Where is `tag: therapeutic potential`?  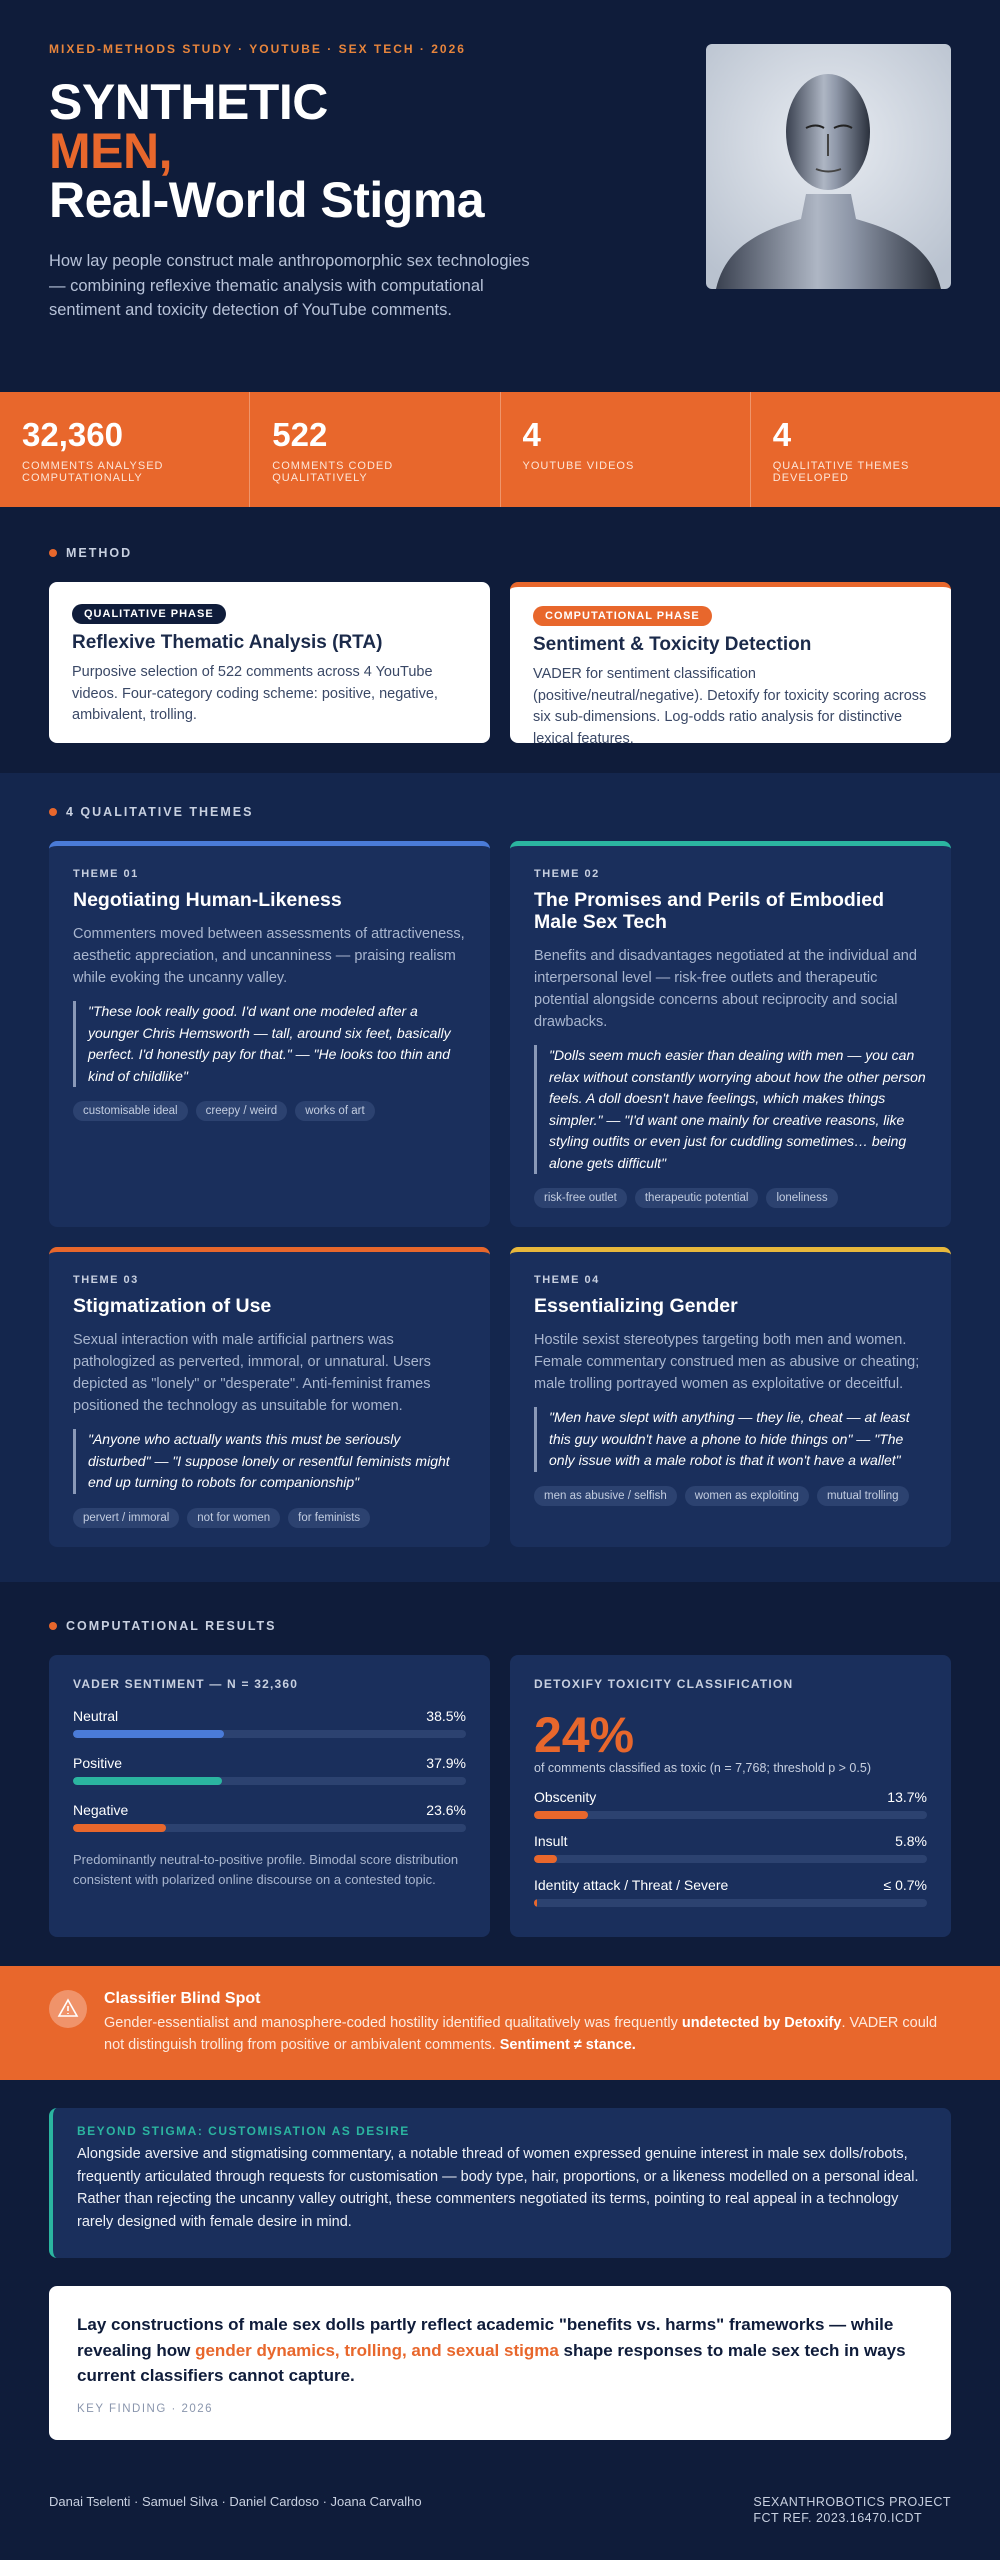 tag: therapeutic potential is located at coordinates (696, 1198).